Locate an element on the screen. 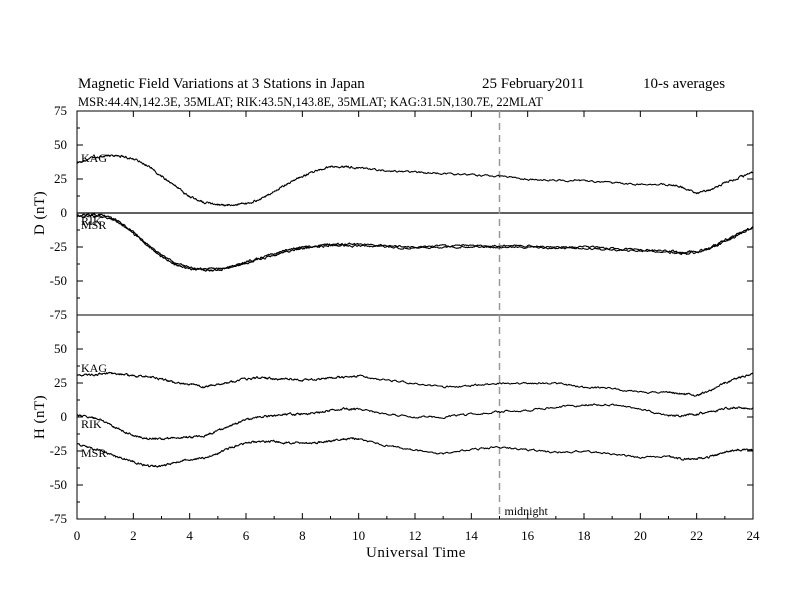 The width and height of the screenshot is (792, 612). x-tick-label: 14 is located at coordinates (472, 535).